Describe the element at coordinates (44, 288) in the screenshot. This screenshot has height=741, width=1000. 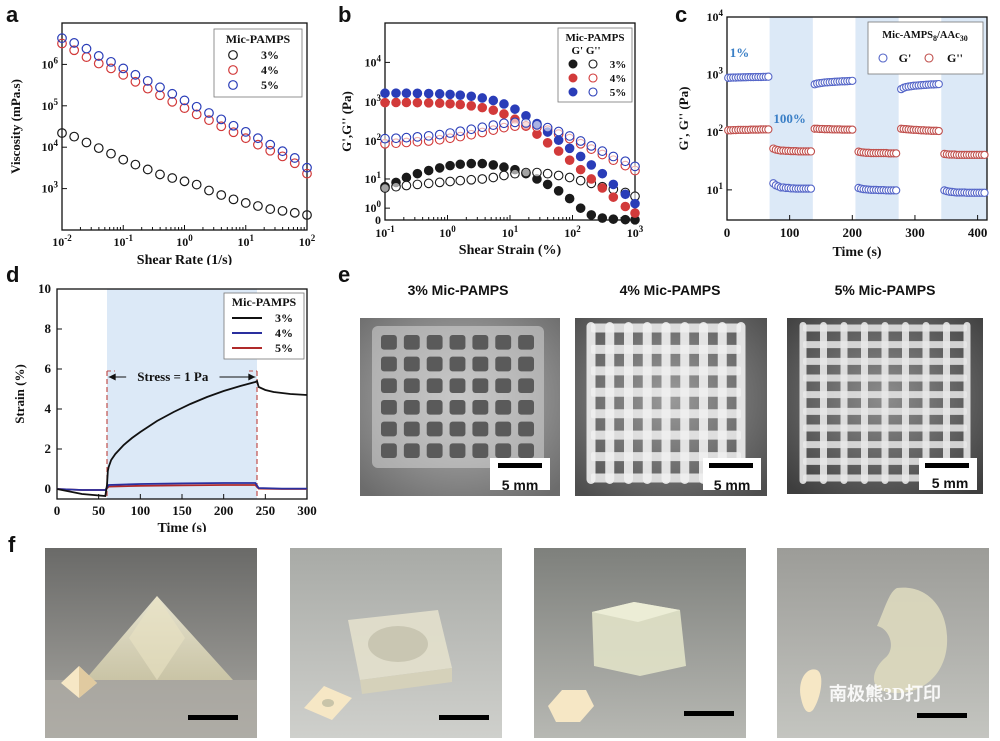
I see `y-tick-label: 10` at that location.